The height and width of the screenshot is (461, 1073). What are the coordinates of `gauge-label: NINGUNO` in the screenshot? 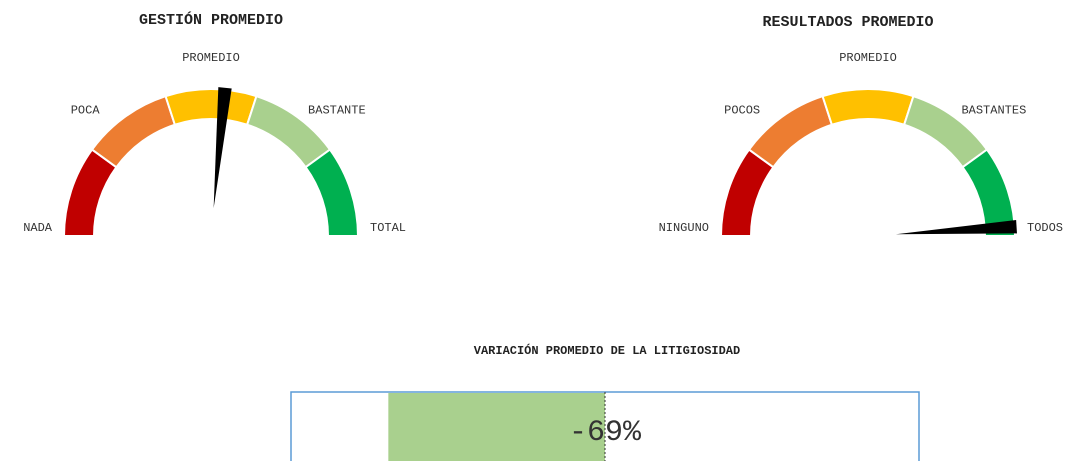 It's located at (684, 228).